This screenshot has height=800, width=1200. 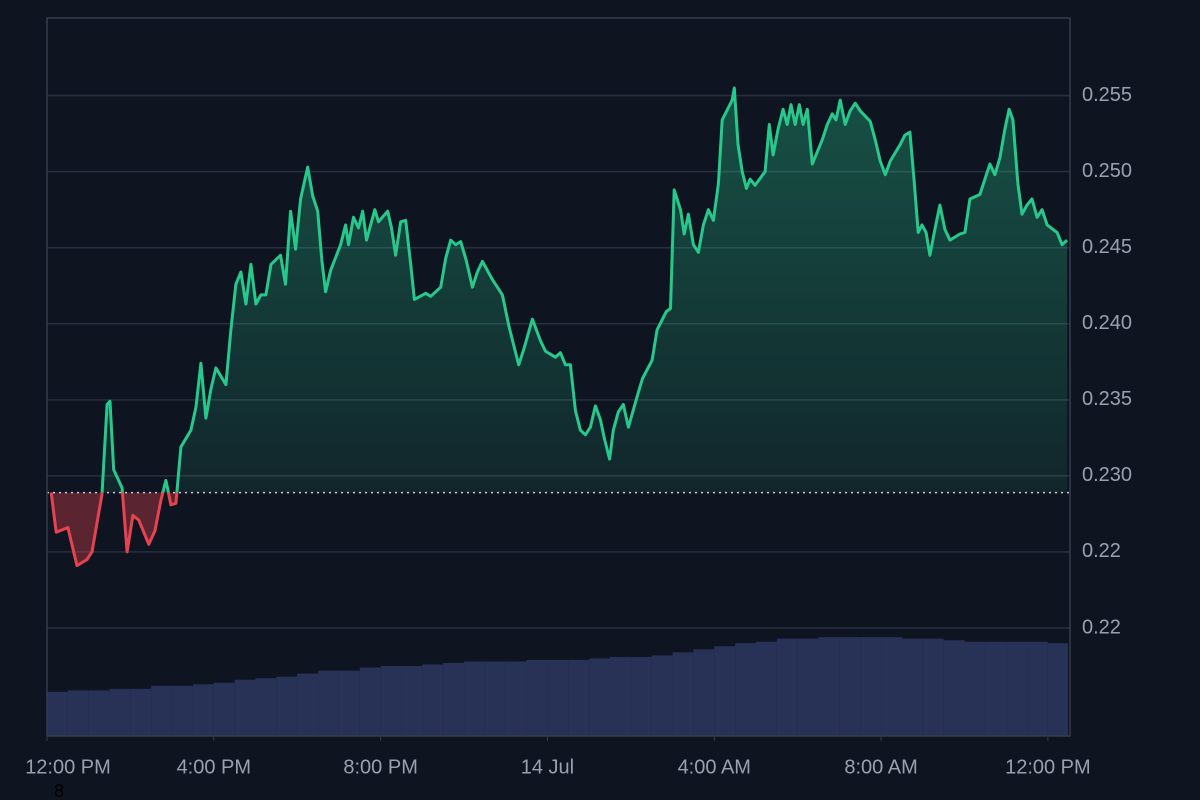 I want to click on x-tick-label: 4:00 PM, so click(x=214, y=767).